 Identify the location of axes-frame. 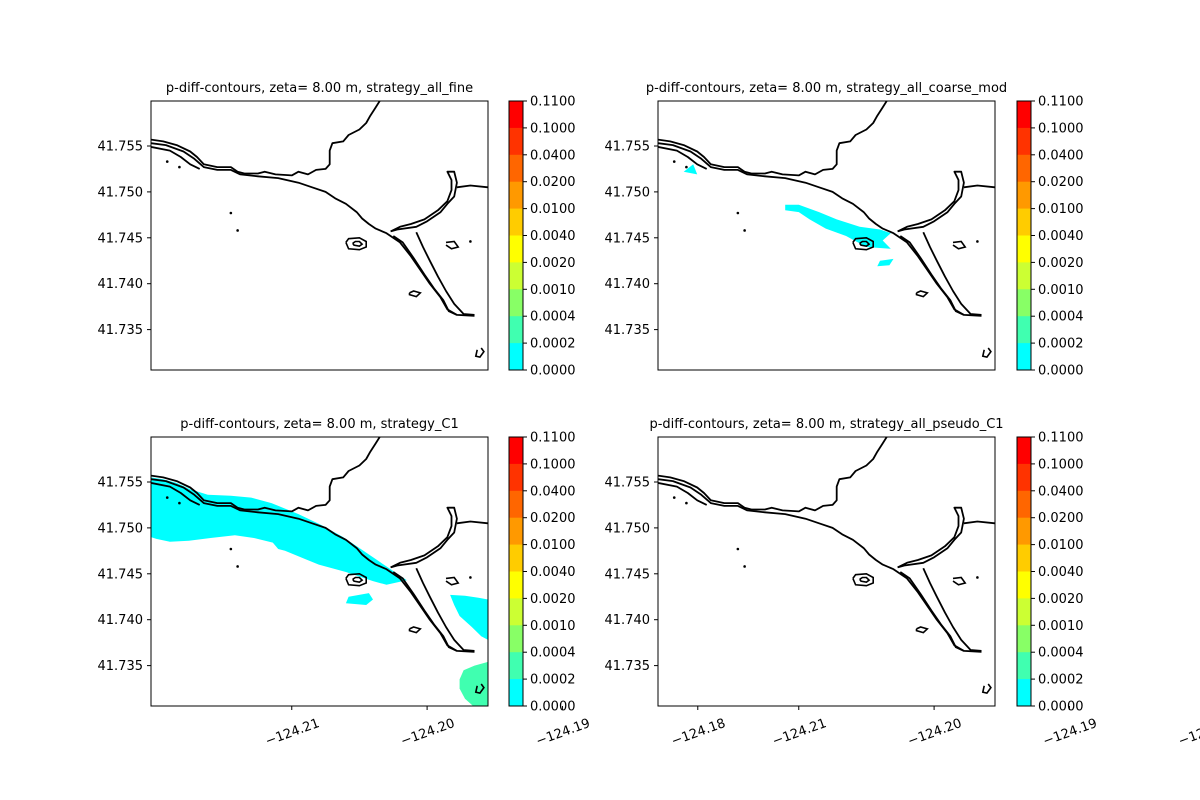
(319, 571).